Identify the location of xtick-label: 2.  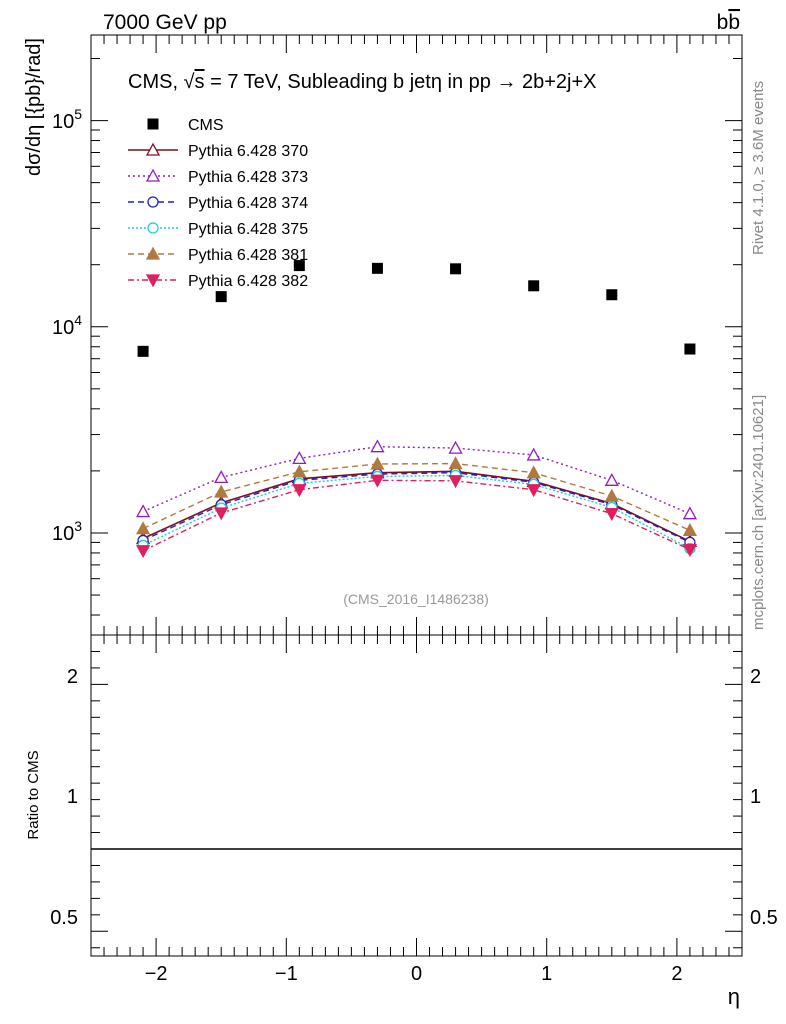
(676, 974).